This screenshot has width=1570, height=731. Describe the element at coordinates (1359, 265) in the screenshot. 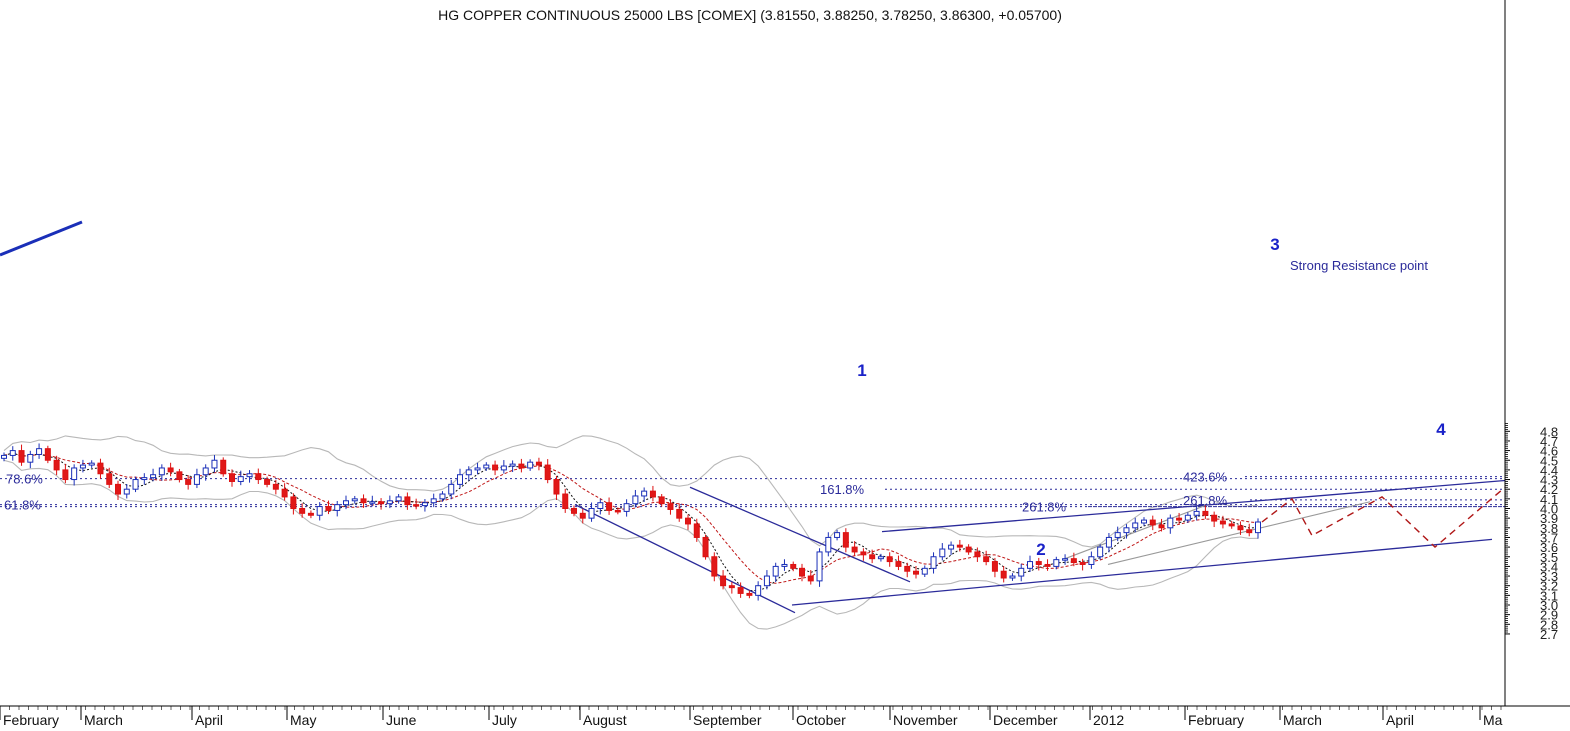

I see `resistance-label: Strong Resistance point` at that location.